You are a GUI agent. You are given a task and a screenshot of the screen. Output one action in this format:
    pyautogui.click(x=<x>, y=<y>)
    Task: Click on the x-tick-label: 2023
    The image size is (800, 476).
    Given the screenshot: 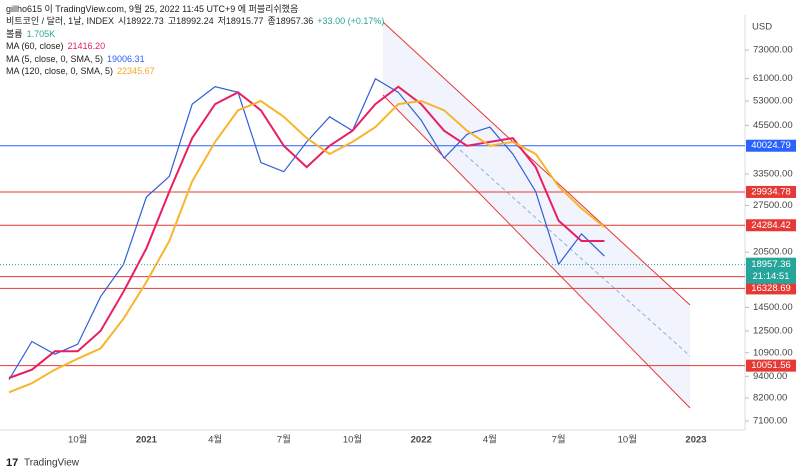 What is the action you would take?
    pyautogui.click(x=695, y=440)
    